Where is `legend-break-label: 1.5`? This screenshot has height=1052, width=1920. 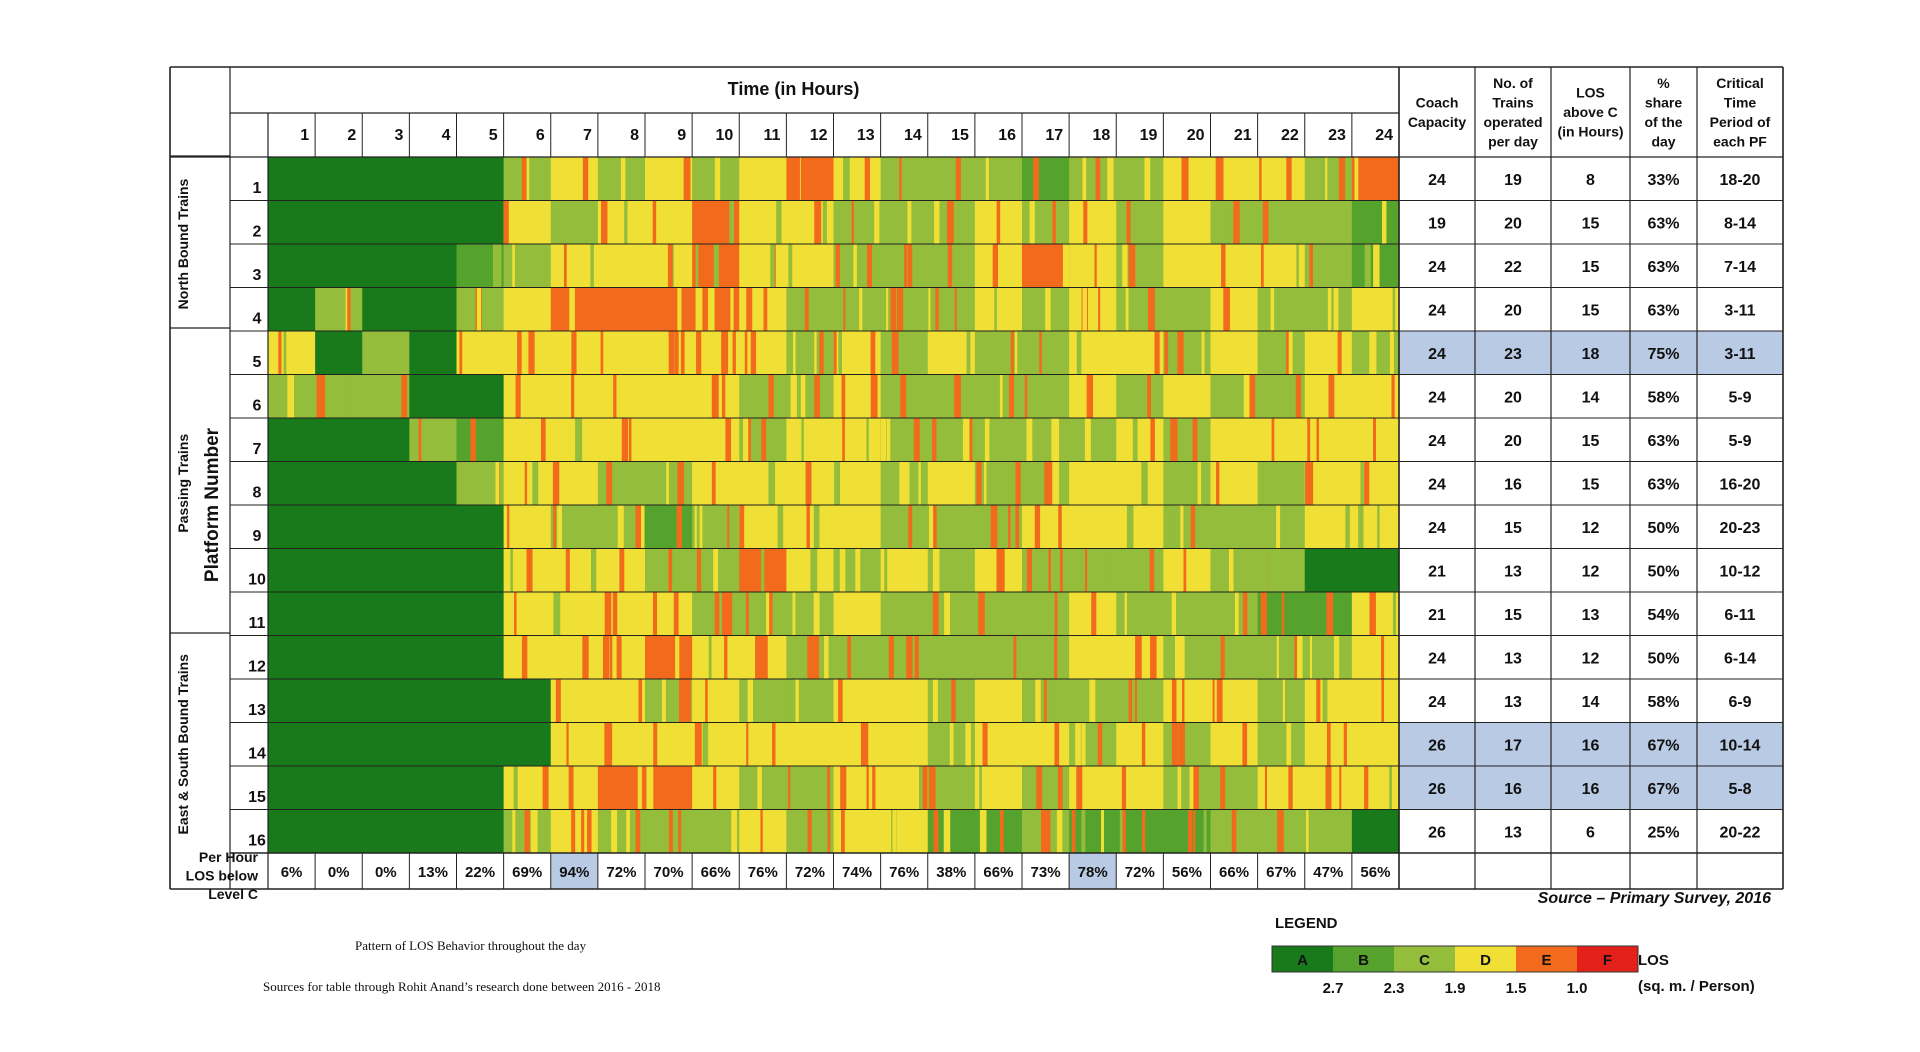 legend-break-label: 1.5 is located at coordinates (1516, 988).